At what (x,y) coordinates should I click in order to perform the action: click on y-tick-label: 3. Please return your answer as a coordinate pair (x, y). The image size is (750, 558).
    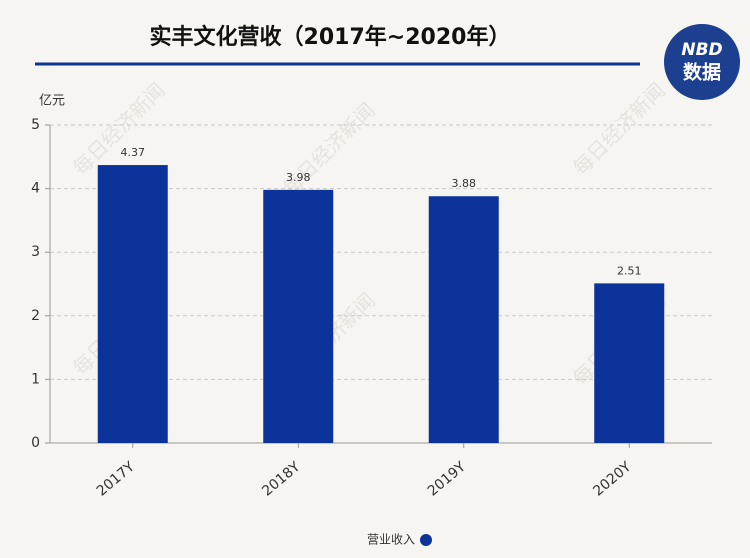
    Looking at the image, I should click on (35, 252).